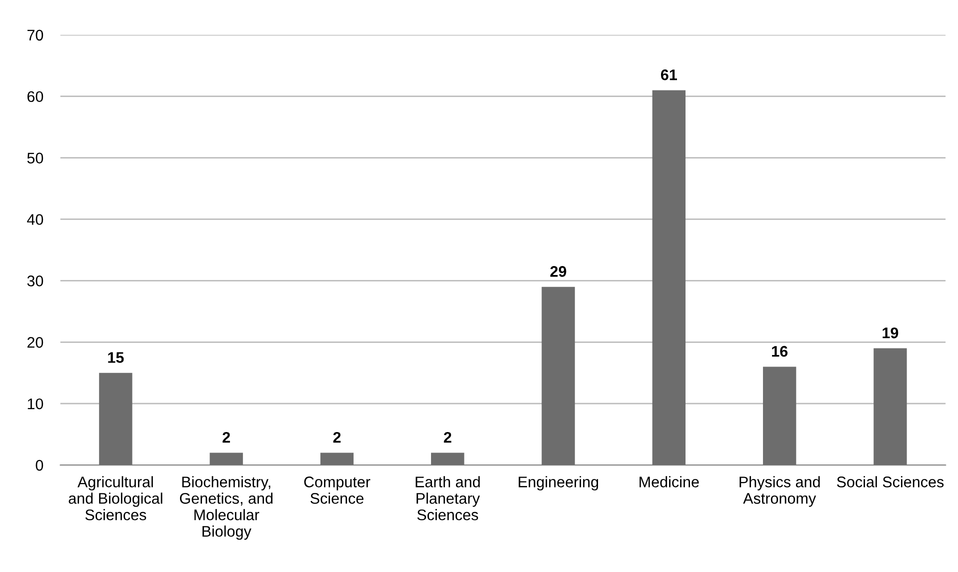  Describe the element at coordinates (668, 74) in the screenshot. I see `data-label: 61` at that location.